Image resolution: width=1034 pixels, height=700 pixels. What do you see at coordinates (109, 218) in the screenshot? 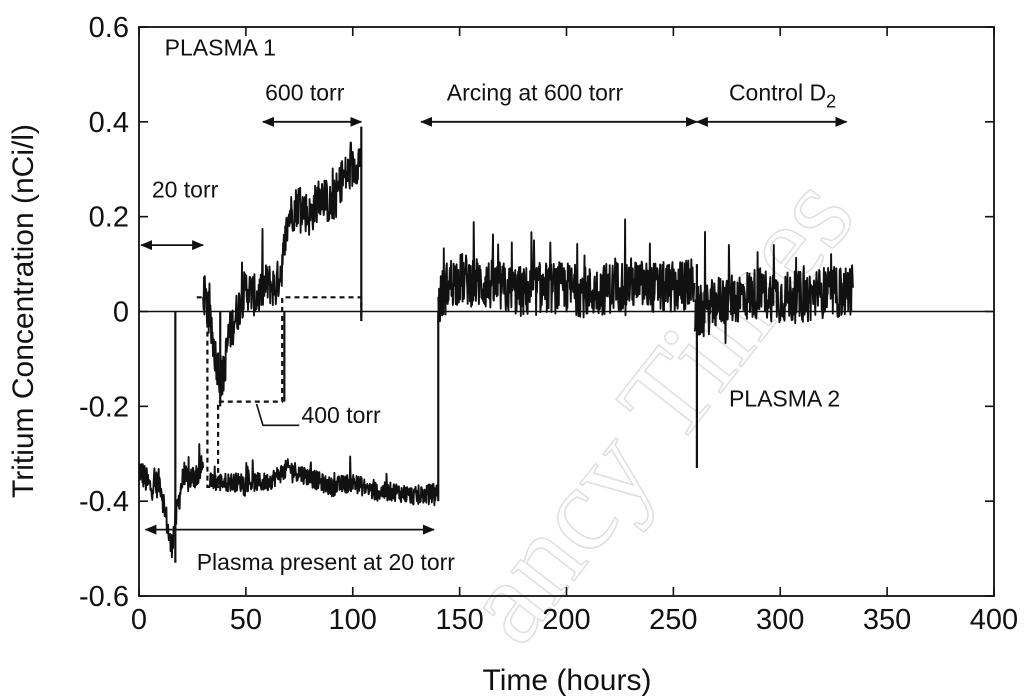
I see `y-tick-label: 0.2` at bounding box center [109, 218].